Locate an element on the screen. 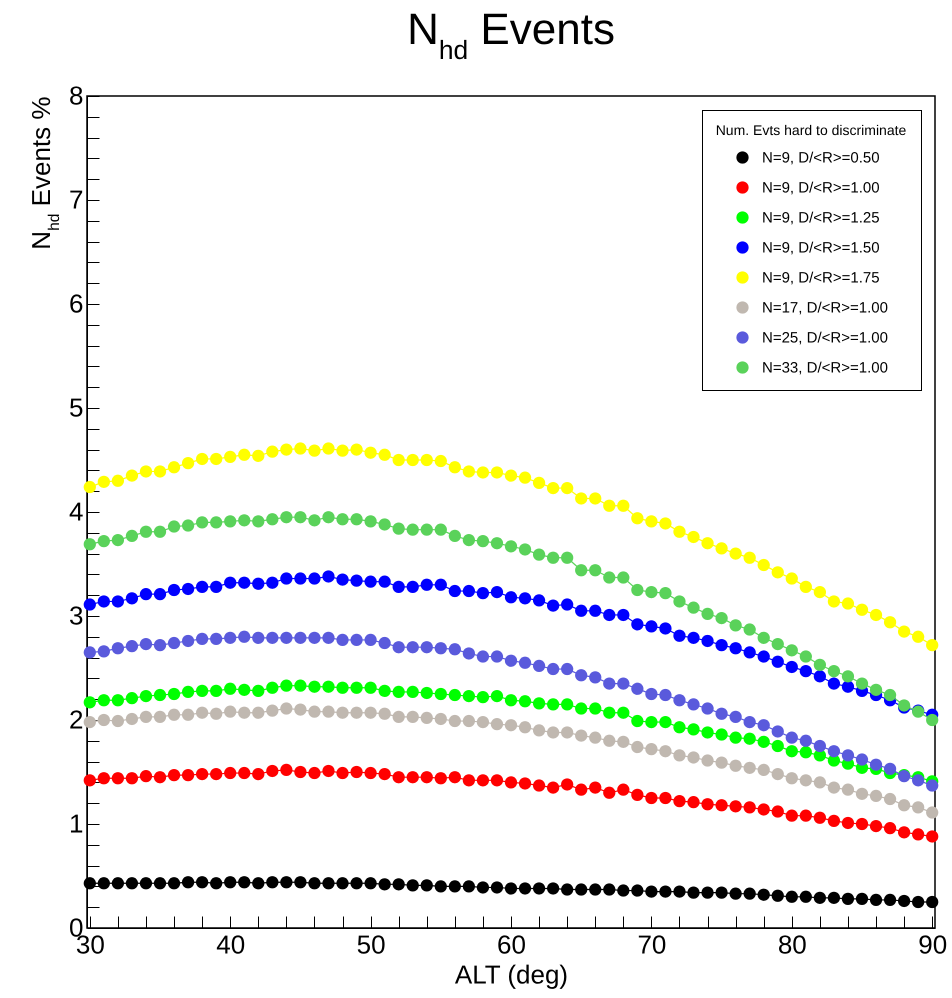  y-tick-label: 4 is located at coordinates (76, 511).